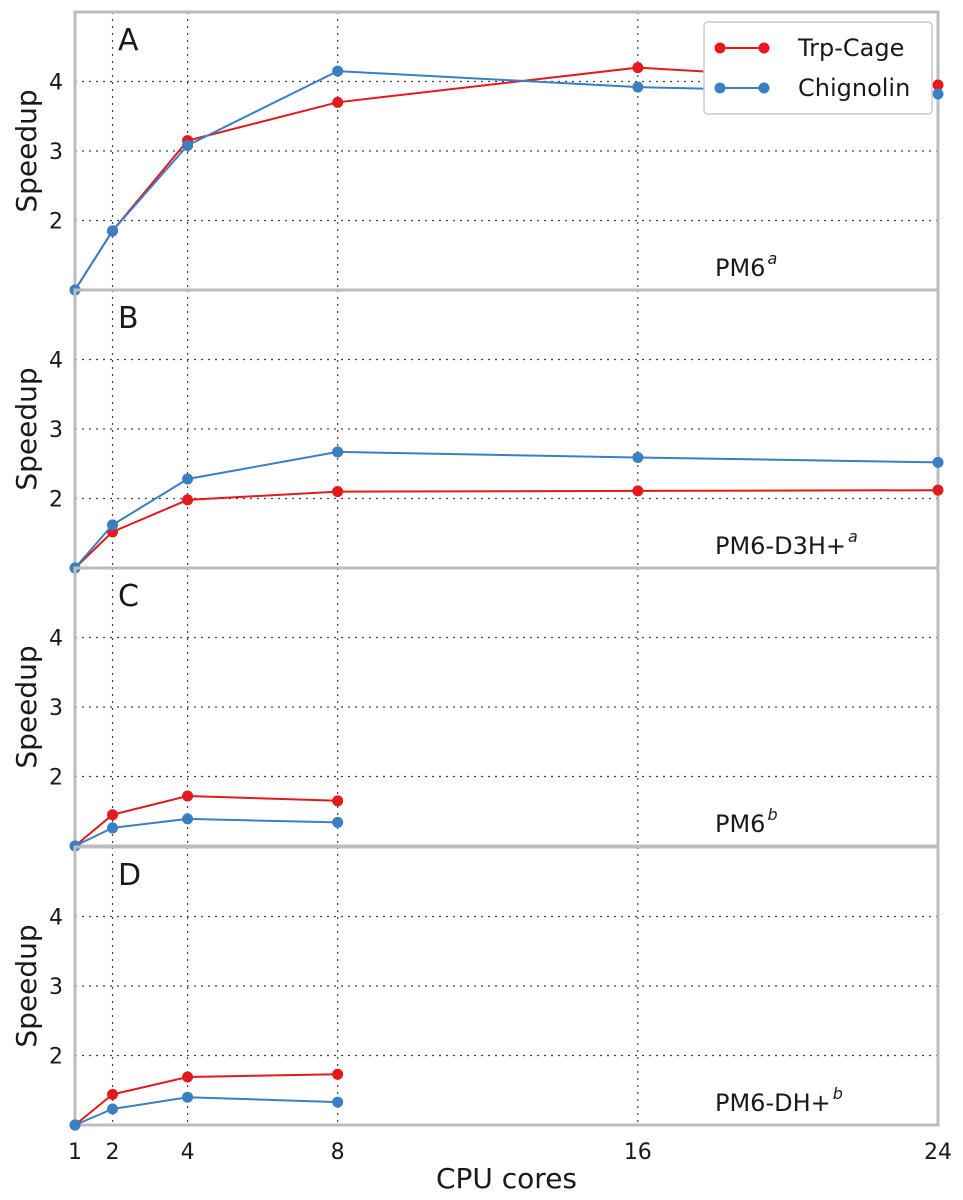  Describe the element at coordinates (113, 1152) in the screenshot. I see `x-tick-label: 2` at that location.